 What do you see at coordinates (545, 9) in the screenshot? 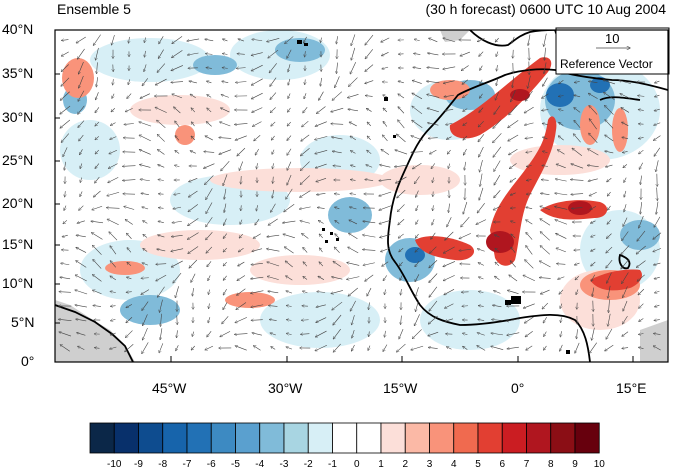
I see `panel-title-right: (30 h forecast) 0600 UTC 10 Aug 2004` at bounding box center [545, 9].